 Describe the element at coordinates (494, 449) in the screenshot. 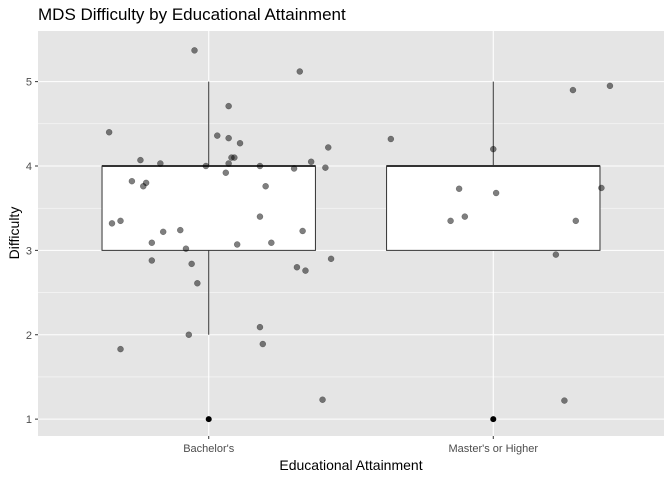

I see `x-tick-label: Master's or Higher` at that location.